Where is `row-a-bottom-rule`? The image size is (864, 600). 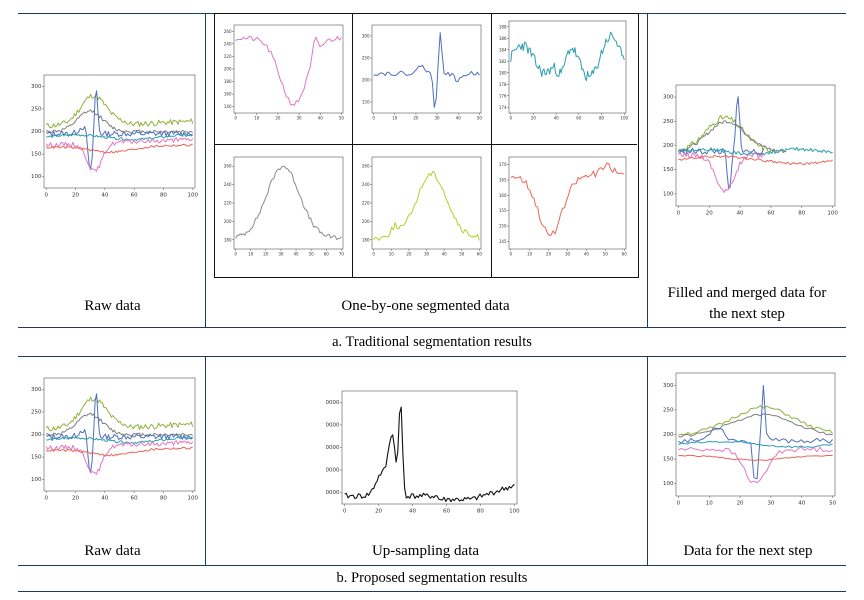 row-a-bottom-rule is located at coordinates (432, 327).